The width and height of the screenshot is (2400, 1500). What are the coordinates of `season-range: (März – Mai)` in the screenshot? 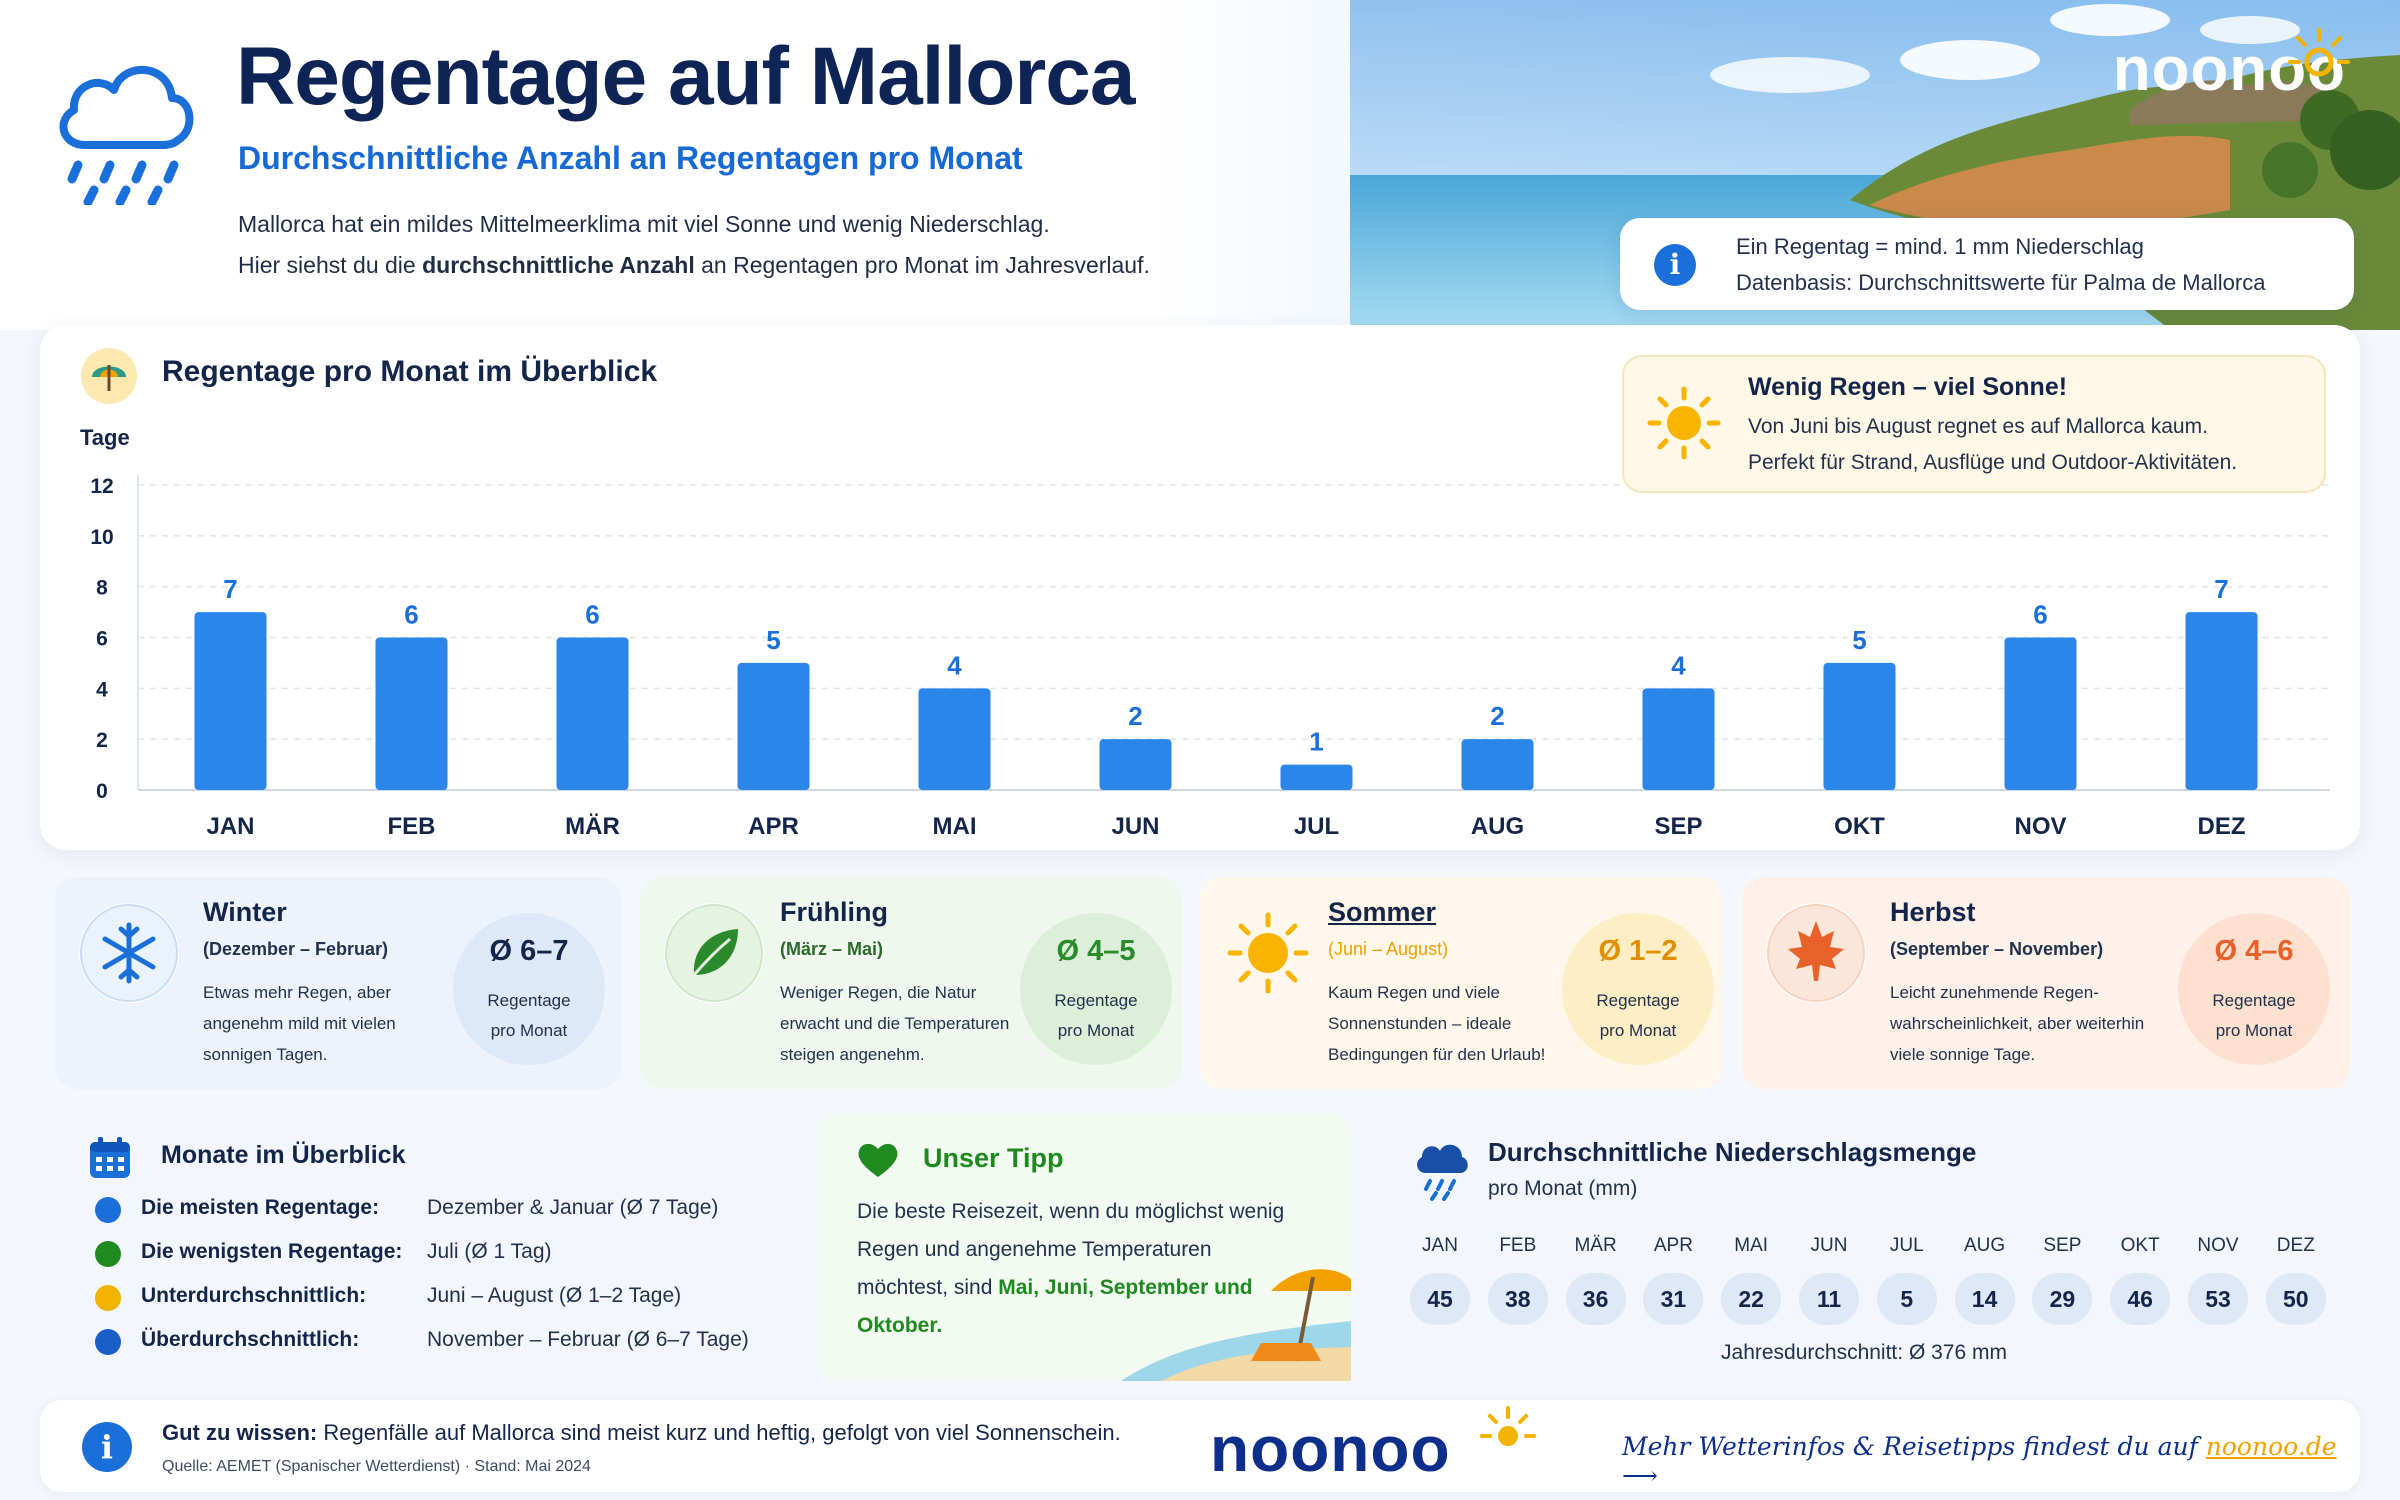 It's located at (832, 949).